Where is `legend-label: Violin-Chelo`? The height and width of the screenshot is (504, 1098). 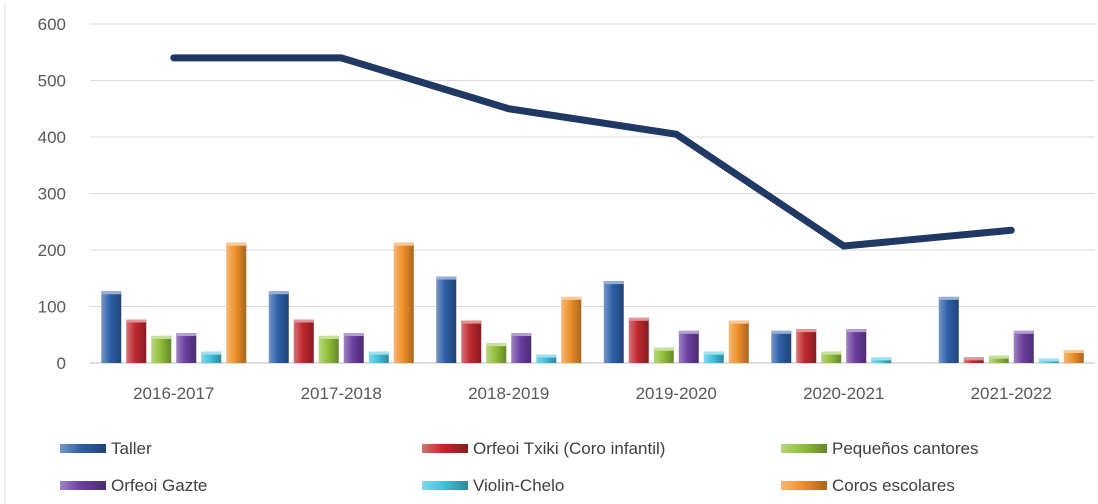
legend-label: Violin-Chelo is located at coordinates (518, 485).